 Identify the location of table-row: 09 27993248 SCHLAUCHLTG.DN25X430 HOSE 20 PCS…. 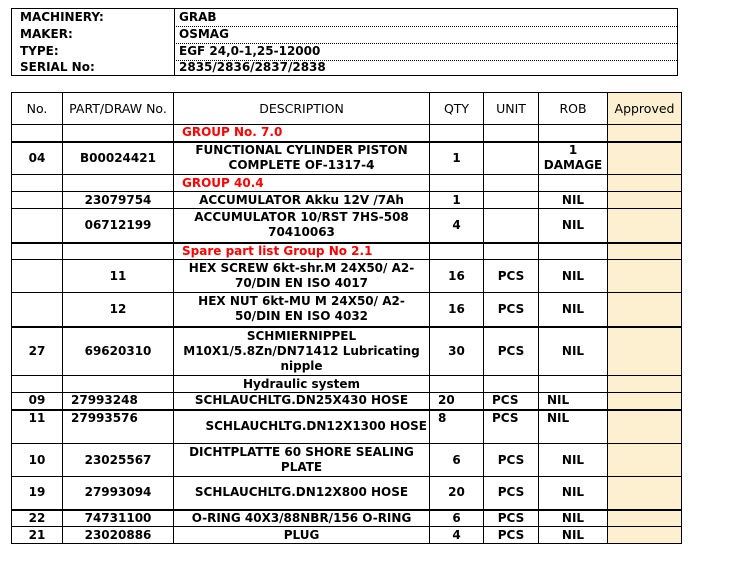
(346, 401).